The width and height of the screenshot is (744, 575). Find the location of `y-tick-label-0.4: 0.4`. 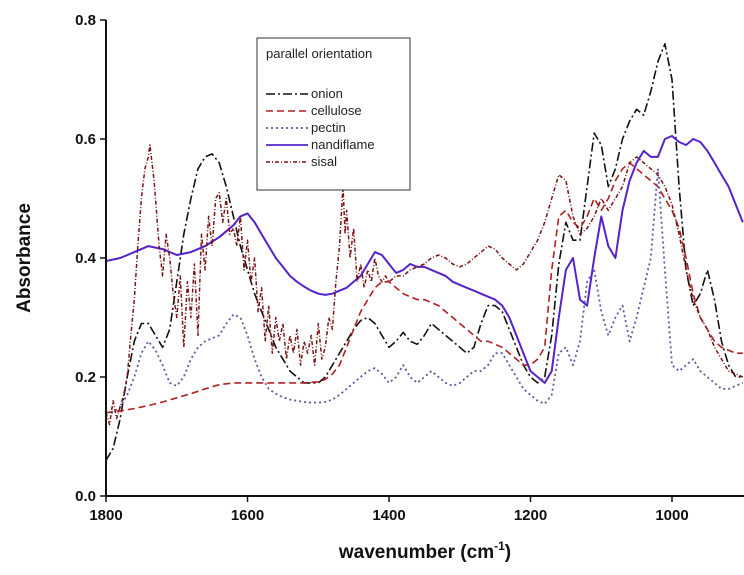

y-tick-label-0.4: 0.4 is located at coordinates (86, 258).